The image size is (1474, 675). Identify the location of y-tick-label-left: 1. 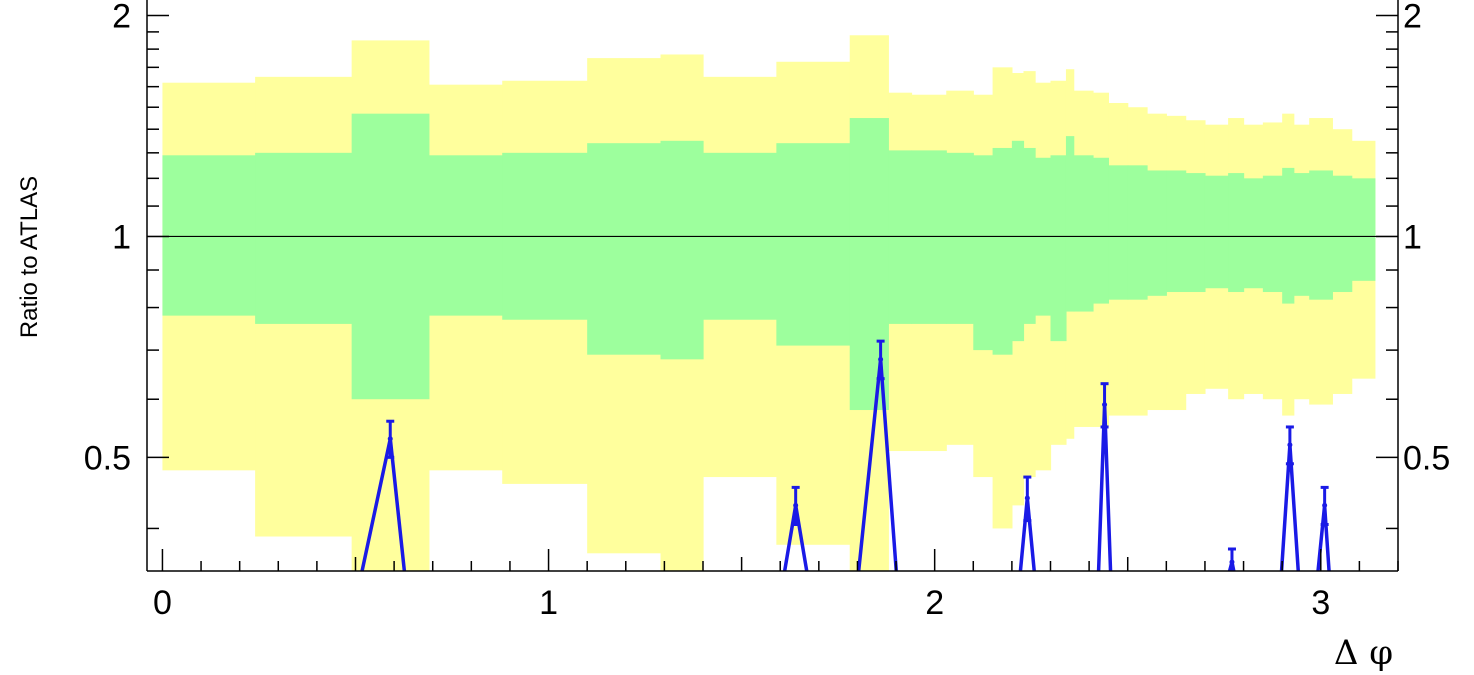
(121, 237).